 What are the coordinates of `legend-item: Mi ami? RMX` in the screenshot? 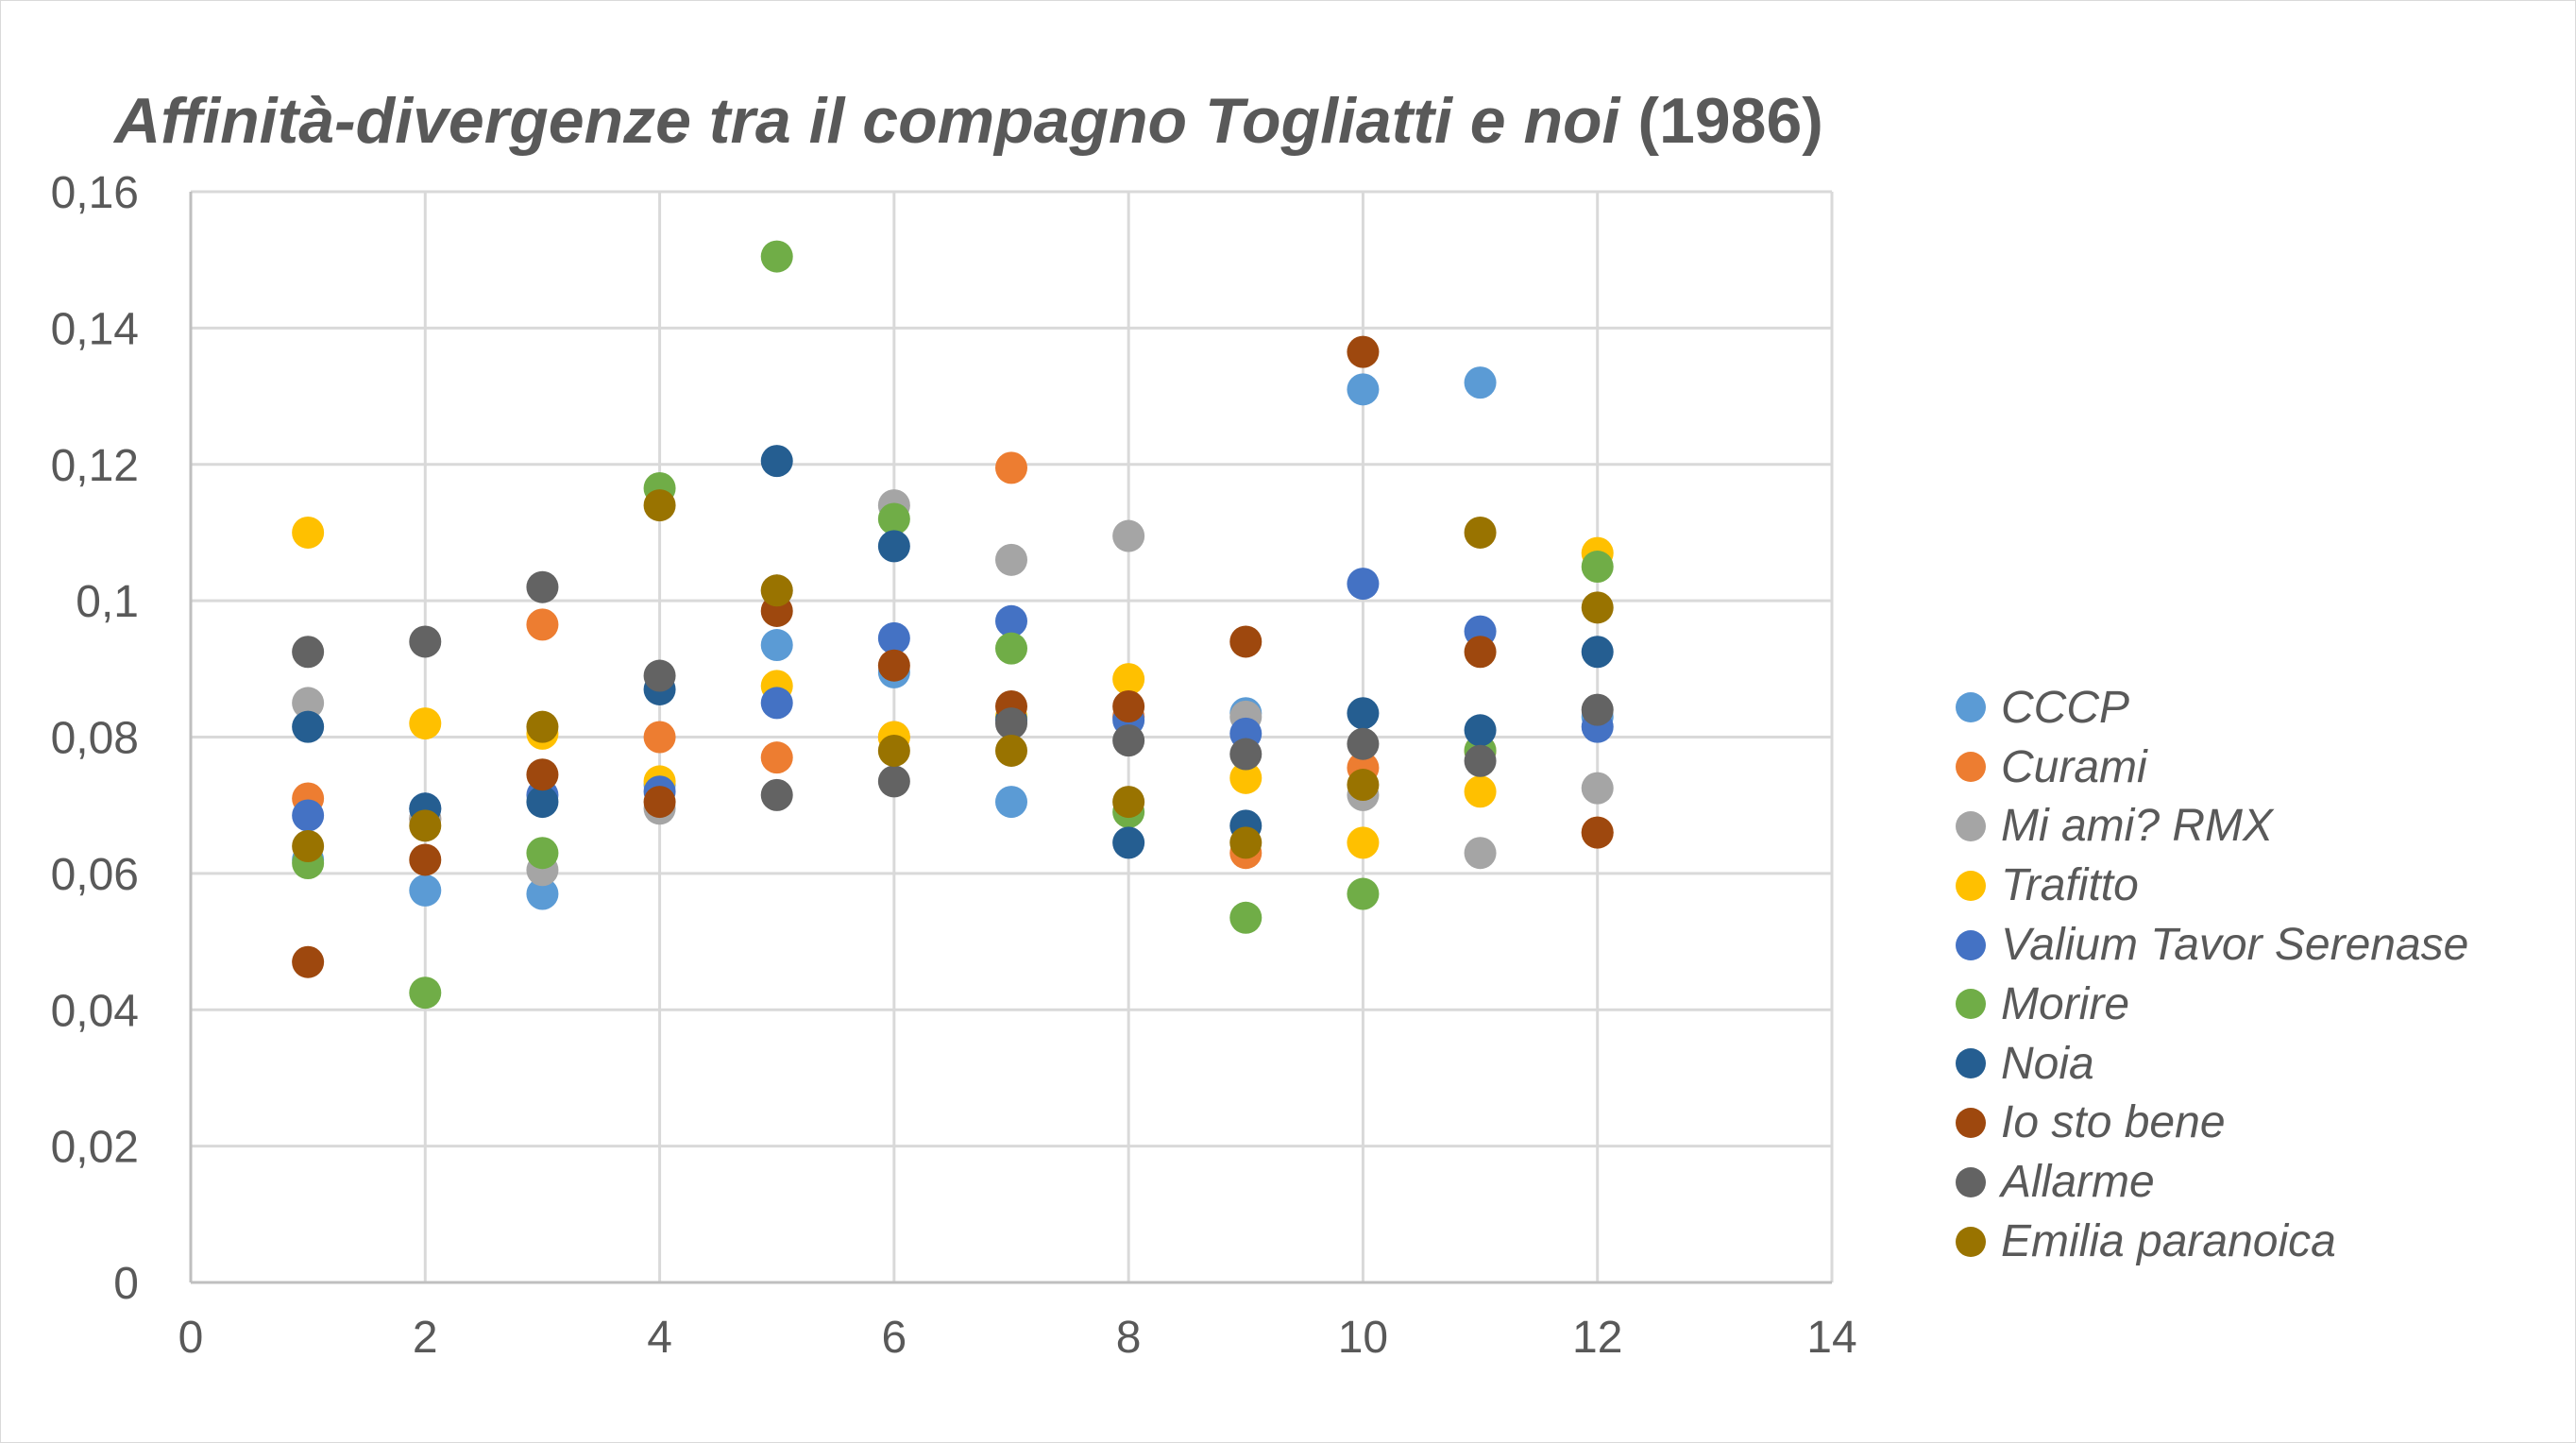 It's located at (2258, 827).